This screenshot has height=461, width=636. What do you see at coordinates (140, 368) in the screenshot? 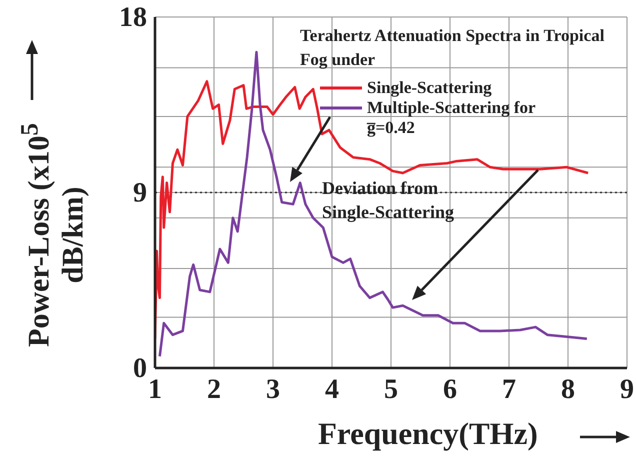
I see `y-tick-label: 0` at bounding box center [140, 368].